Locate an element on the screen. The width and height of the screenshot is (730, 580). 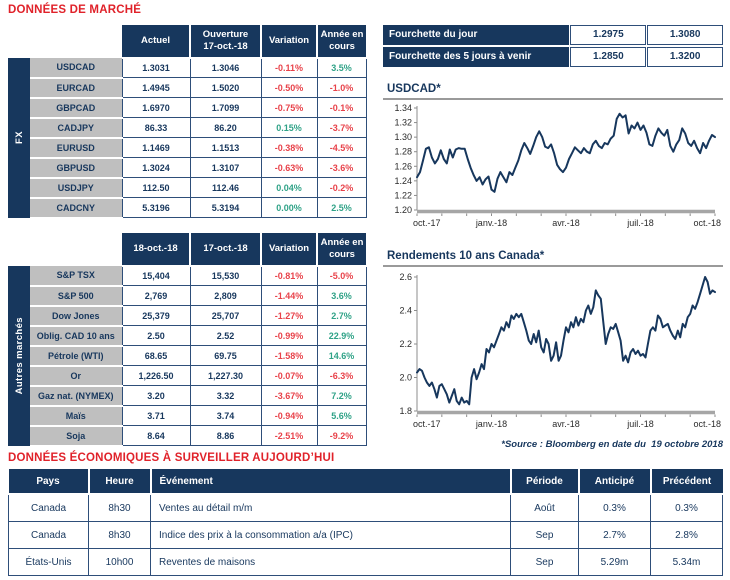
cell-value: 25,707 is located at coordinates (225, 315).